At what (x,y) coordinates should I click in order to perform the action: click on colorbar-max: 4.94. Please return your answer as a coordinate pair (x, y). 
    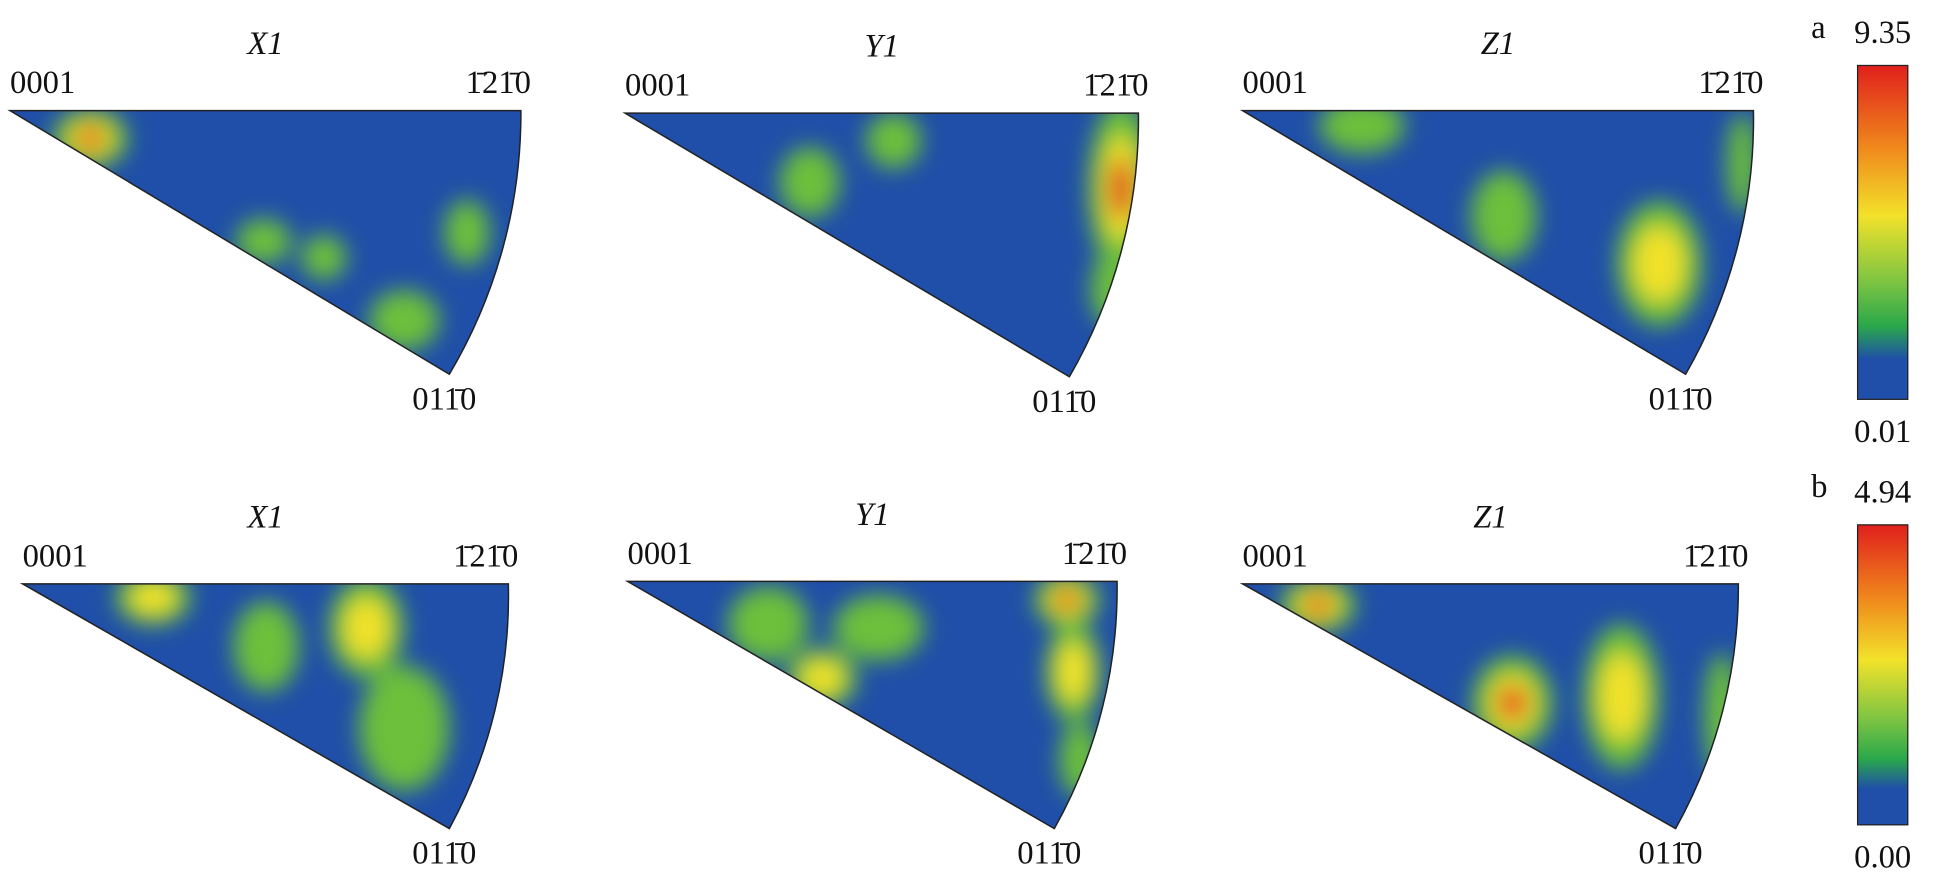
    Looking at the image, I should click on (1882, 492).